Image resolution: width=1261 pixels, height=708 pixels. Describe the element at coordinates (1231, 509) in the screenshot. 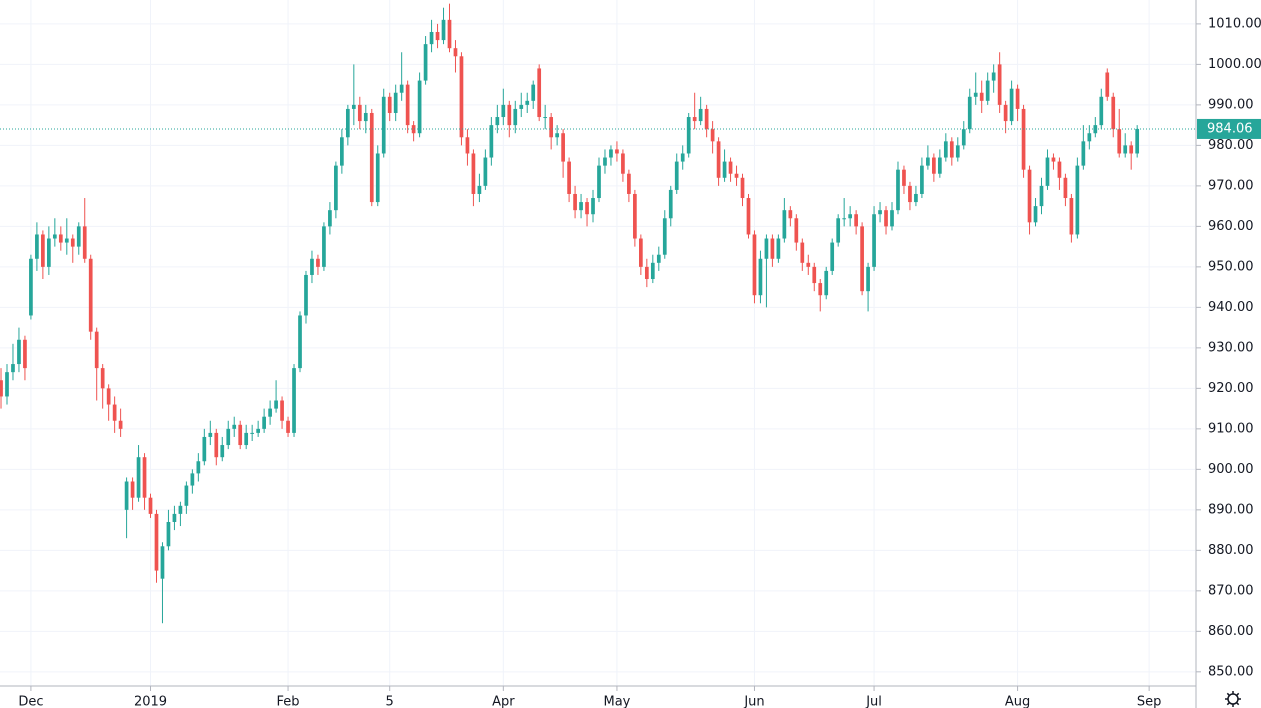

I see `y-tick-label: 890.00` at that location.